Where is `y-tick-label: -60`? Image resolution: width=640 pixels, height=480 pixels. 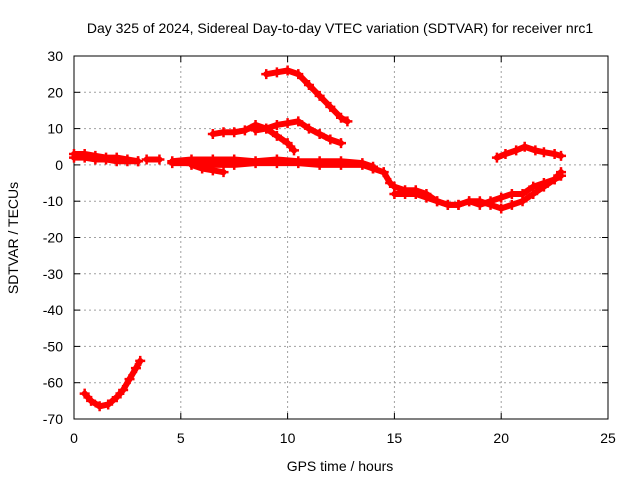
y-tick-label: -60 is located at coordinates (53, 383).